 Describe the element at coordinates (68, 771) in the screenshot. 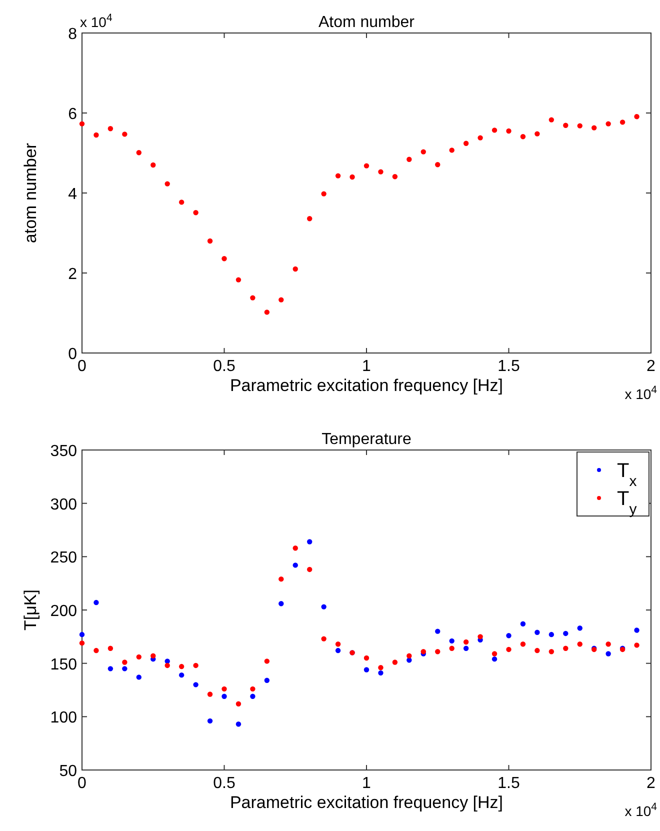

I see `y-tick-label: 50` at that location.